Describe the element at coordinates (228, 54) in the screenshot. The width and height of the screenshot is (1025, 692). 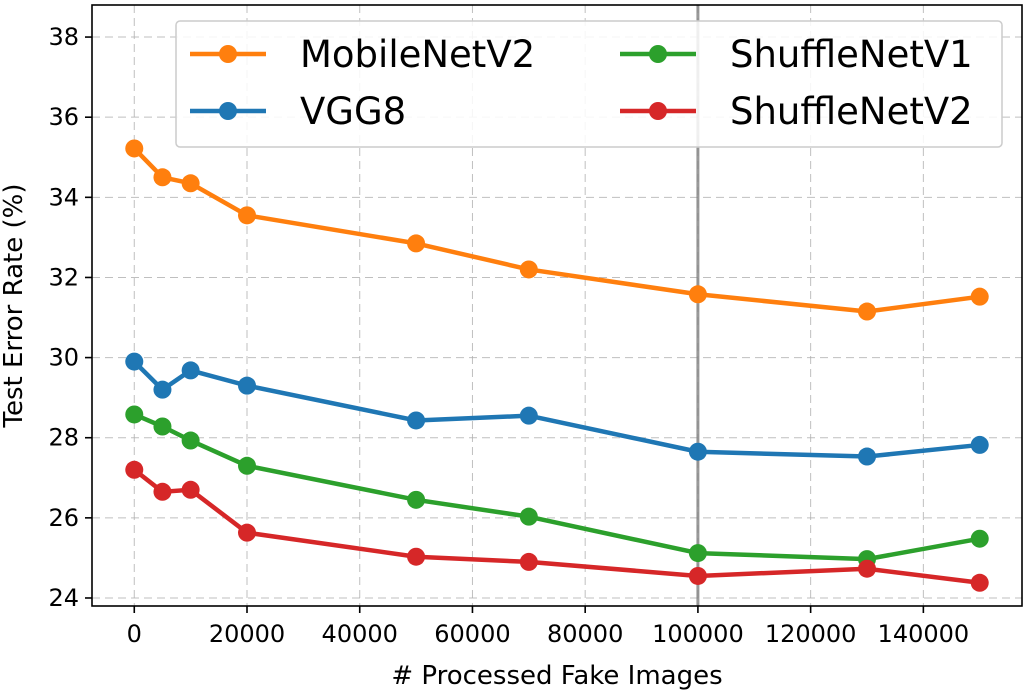
I see `legend-marker-mobilenetv2` at that location.